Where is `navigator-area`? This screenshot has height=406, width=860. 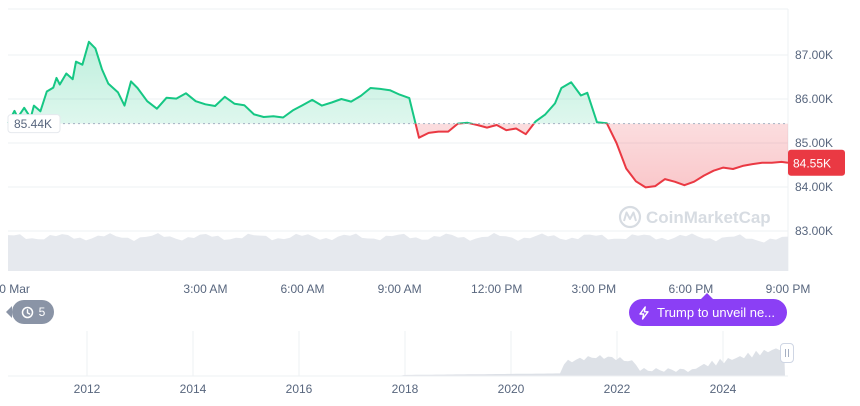
navigator-area is located at coordinates (396, 360).